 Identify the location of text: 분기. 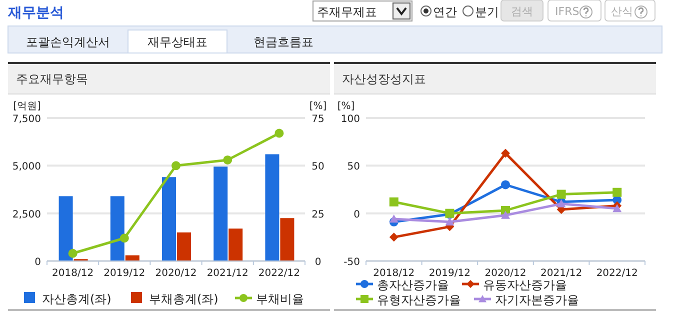
(487, 12).